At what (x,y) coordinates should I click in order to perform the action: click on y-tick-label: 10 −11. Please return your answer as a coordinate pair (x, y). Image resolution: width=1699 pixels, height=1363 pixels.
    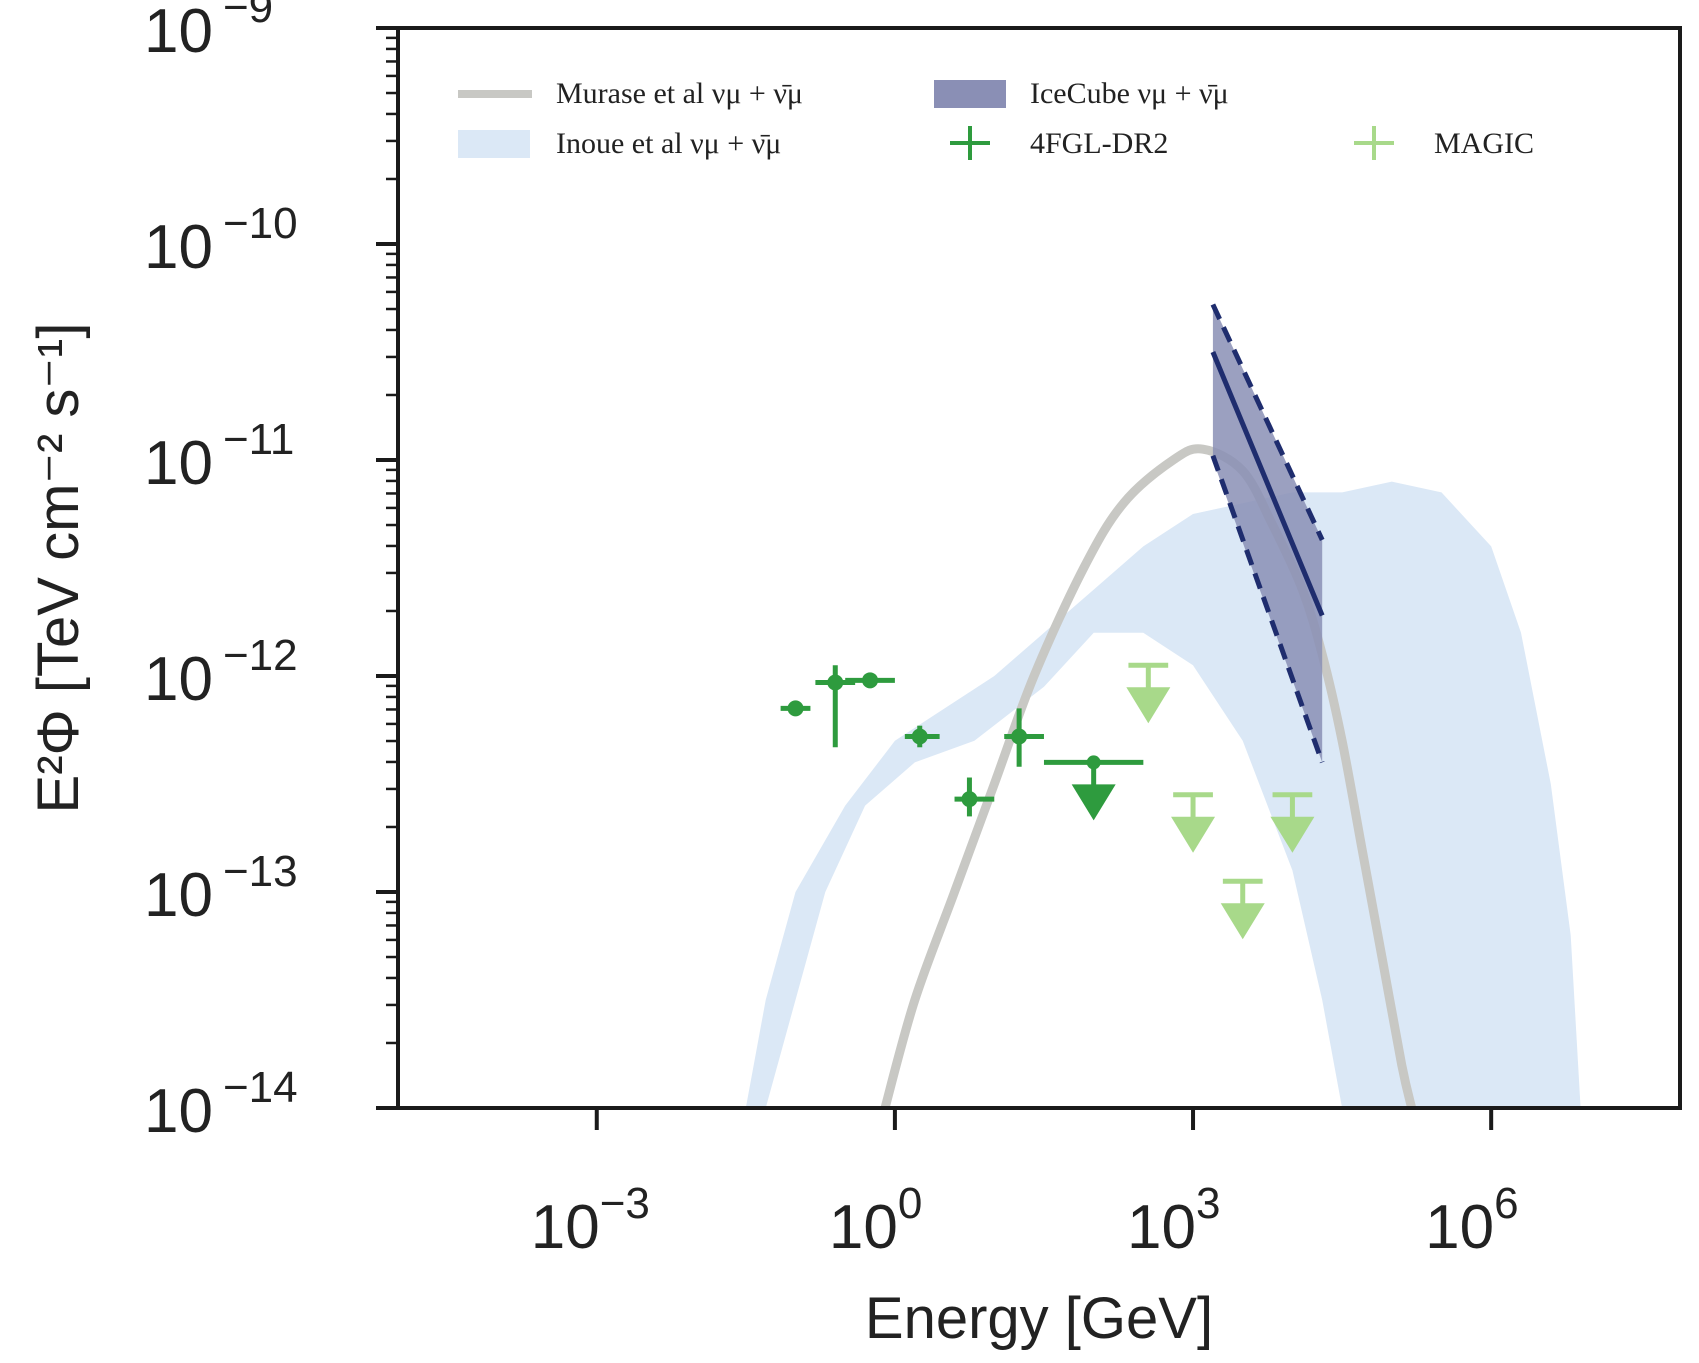
    Looking at the image, I should click on (219, 456).